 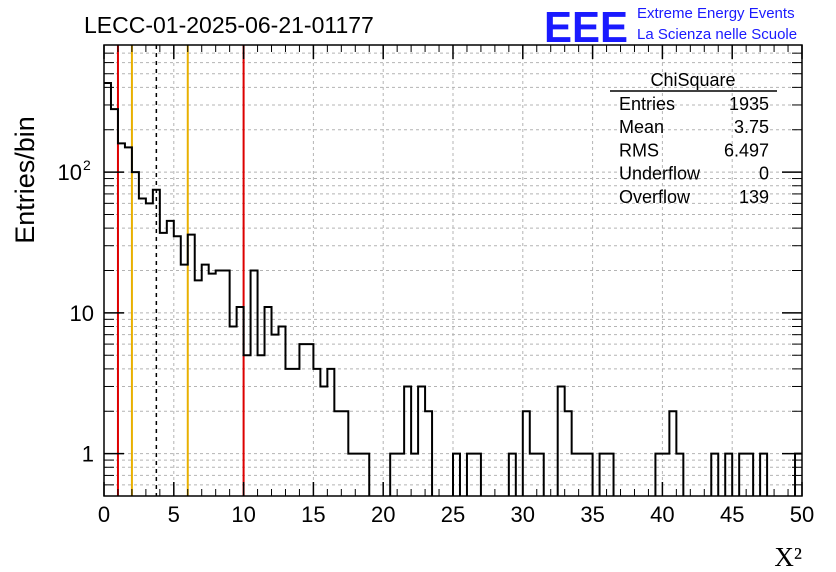 What do you see at coordinates (25, 180) in the screenshot?
I see `y-axis-label: Entries/bin` at bounding box center [25, 180].